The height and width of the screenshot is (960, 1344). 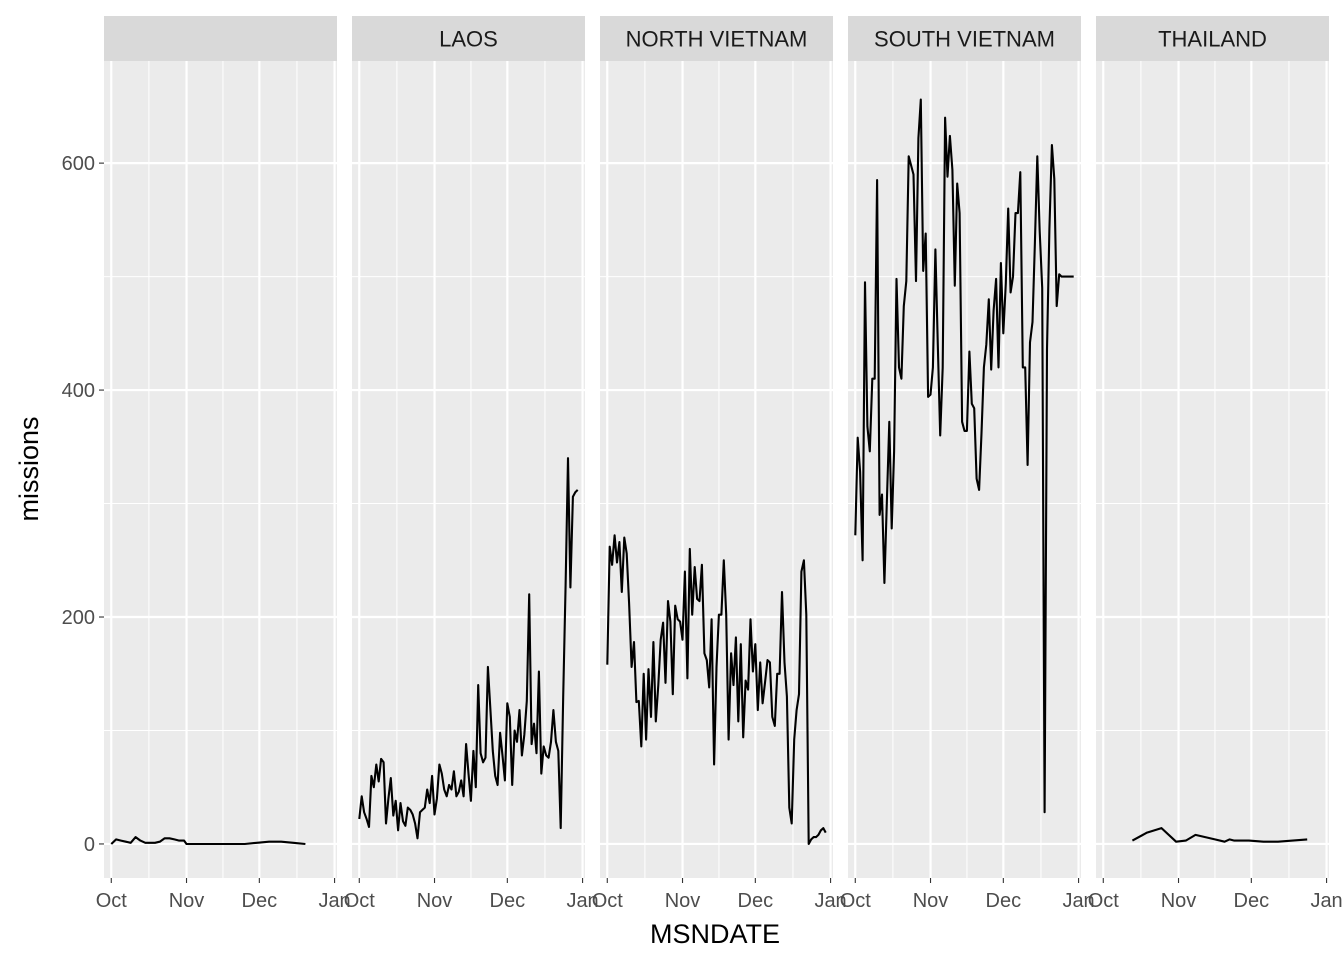 I want to click on y-tick-label: 200, so click(x=78, y=618).